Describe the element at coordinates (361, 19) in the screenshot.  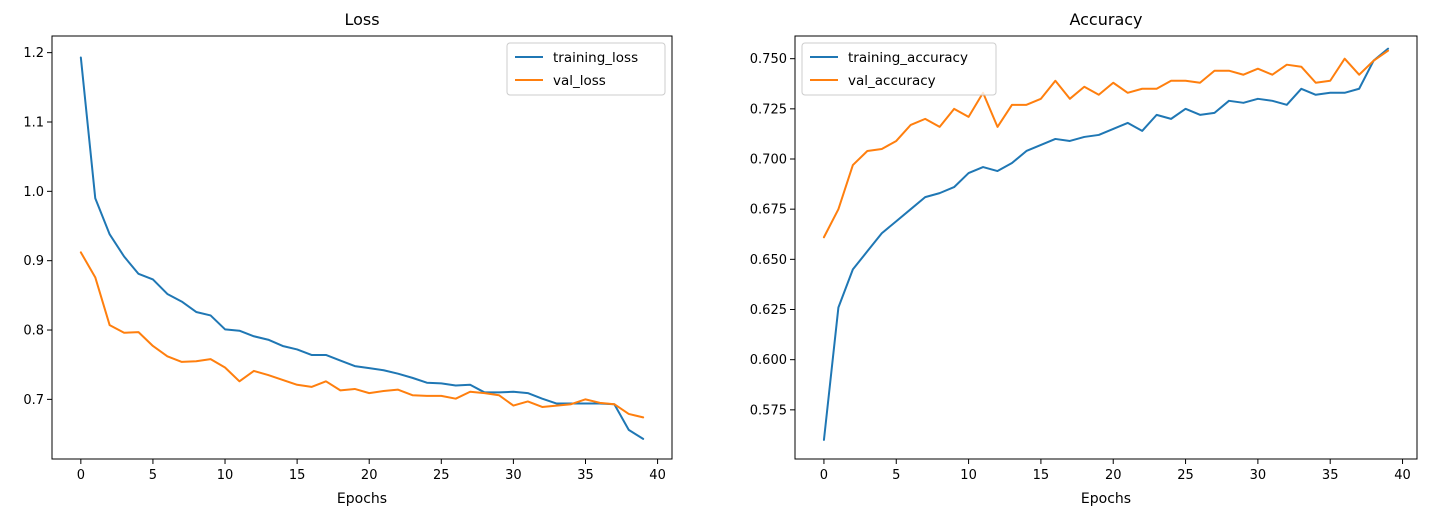
I see `loss-chart-title: Loss` at that location.